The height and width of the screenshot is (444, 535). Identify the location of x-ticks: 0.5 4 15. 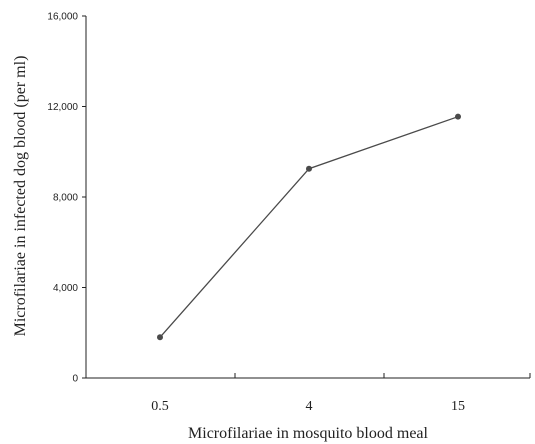
(341, 393).